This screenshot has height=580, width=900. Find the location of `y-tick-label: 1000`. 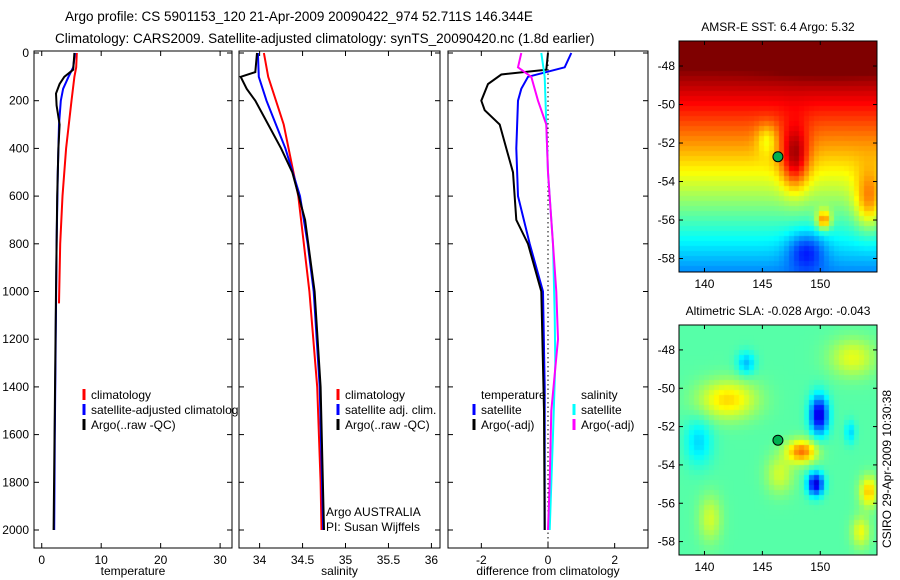

y-tick-label: 1000 is located at coordinates (15, 292).